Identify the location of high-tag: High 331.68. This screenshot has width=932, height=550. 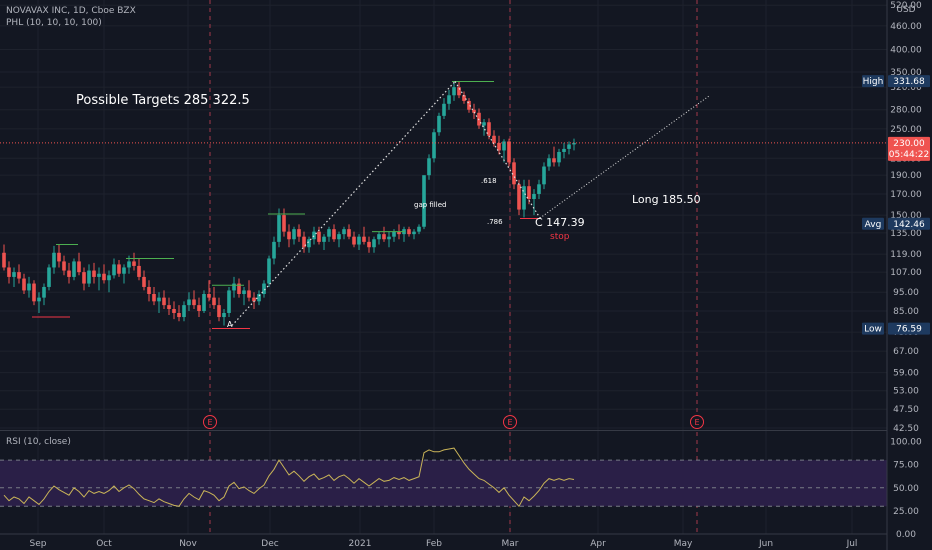
(896, 81).